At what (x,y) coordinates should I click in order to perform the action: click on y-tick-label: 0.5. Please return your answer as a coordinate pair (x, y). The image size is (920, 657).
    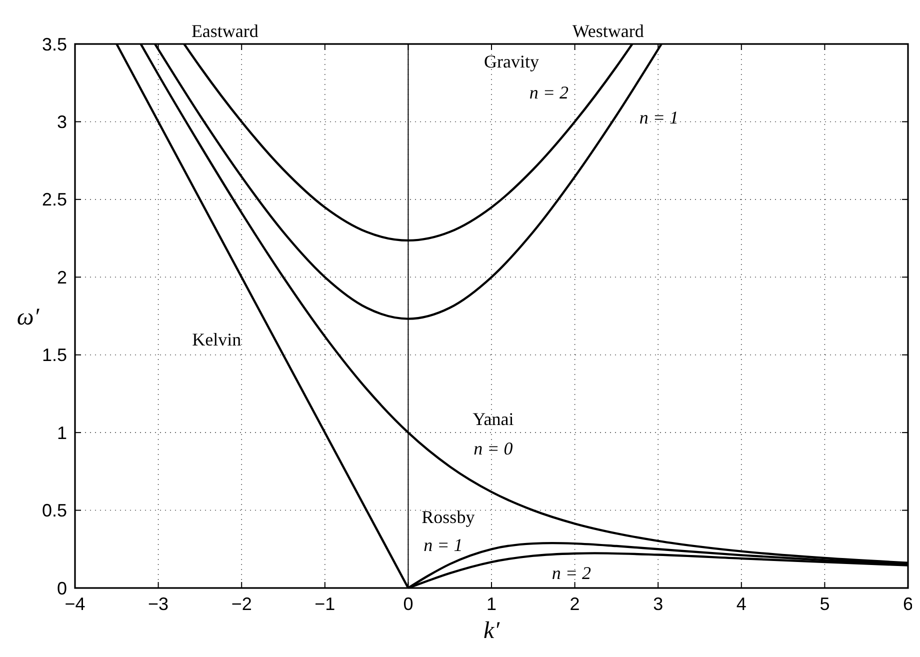
    Looking at the image, I should click on (54, 510).